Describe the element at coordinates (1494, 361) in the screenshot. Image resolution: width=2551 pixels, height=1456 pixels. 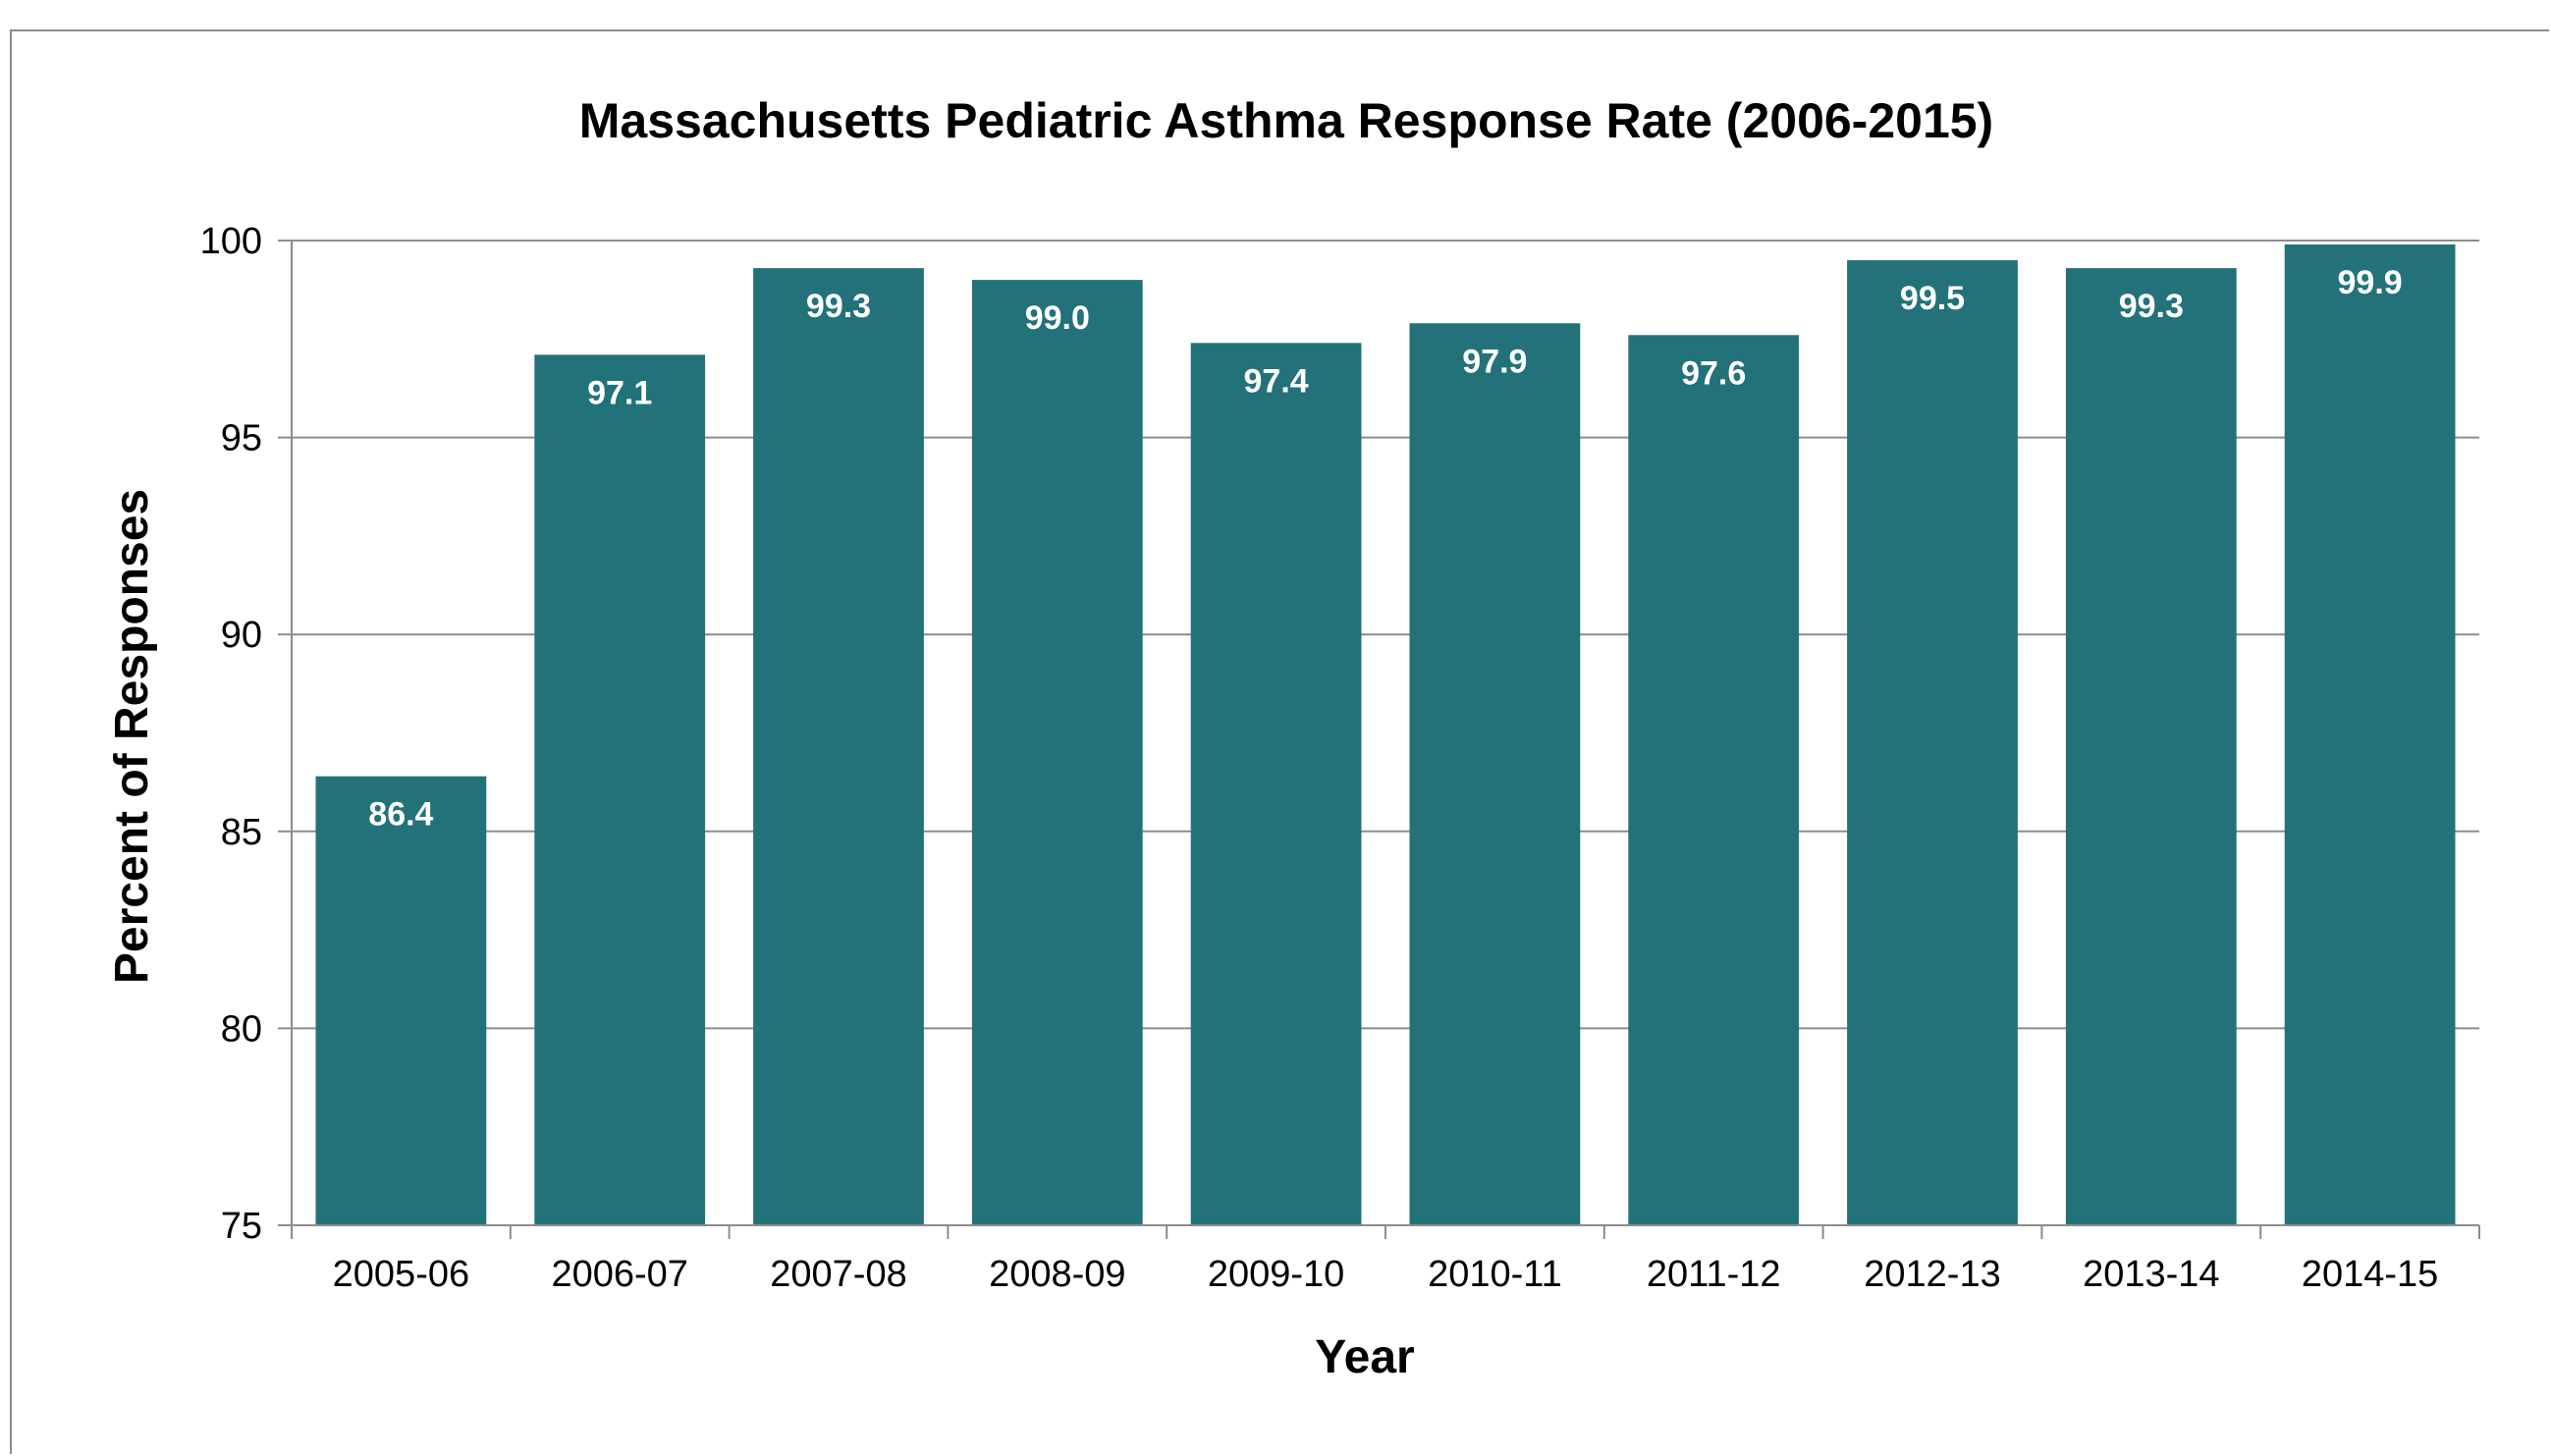
I see `data-label: 97.9` at that location.